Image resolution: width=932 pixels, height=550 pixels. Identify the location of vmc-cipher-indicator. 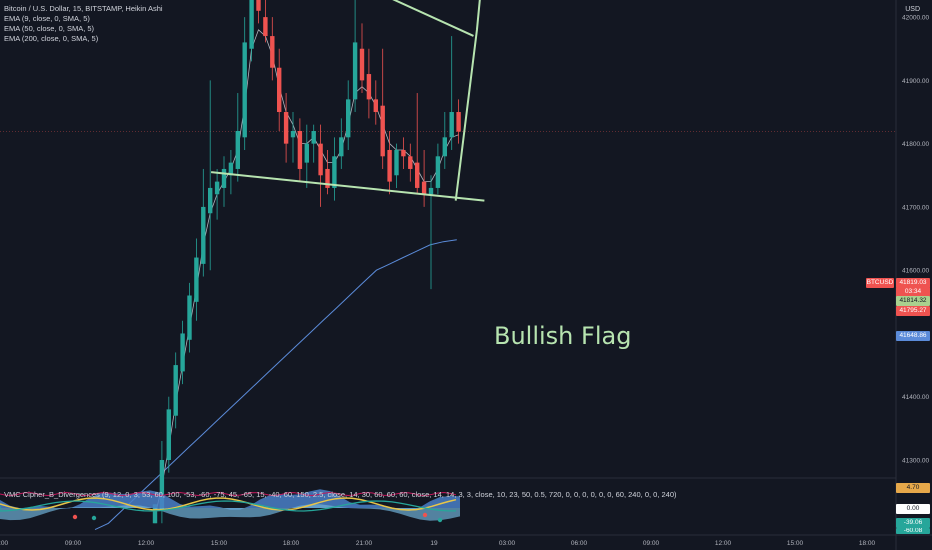
(230, 506).